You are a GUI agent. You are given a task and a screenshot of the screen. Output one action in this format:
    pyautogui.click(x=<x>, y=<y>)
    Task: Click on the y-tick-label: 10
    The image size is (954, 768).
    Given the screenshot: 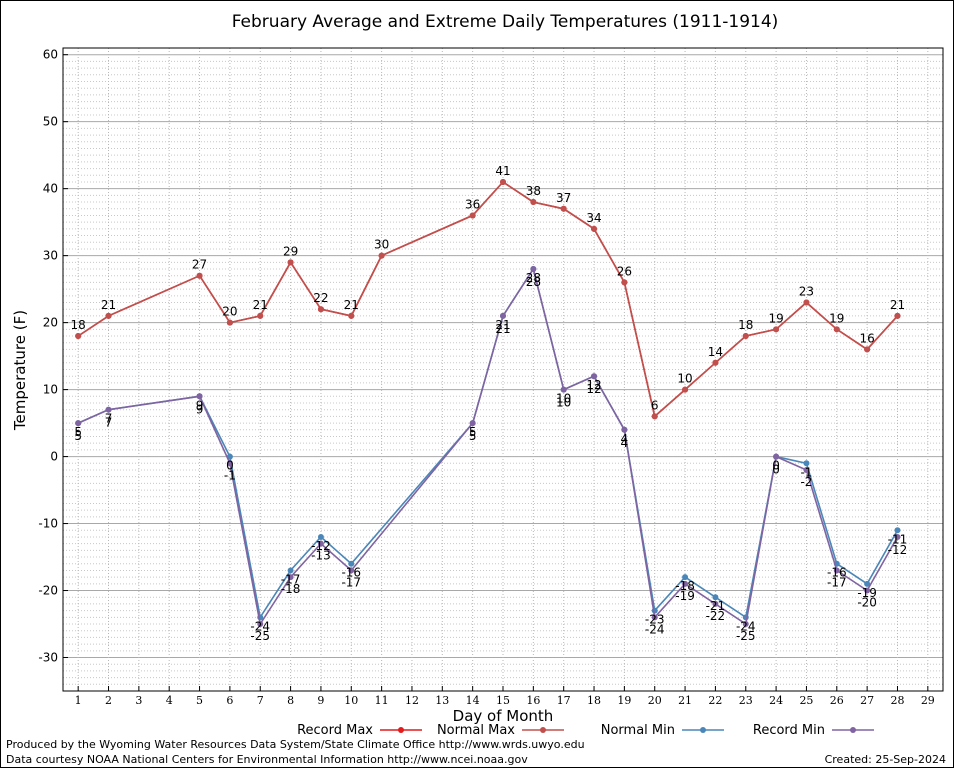 What is the action you would take?
    pyautogui.click(x=50, y=390)
    